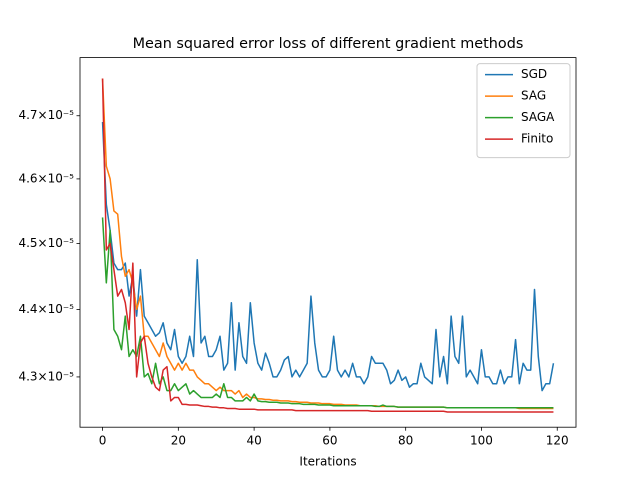 The width and height of the screenshot is (640, 480). I want to click on x-tick-label: 20, so click(178, 441).